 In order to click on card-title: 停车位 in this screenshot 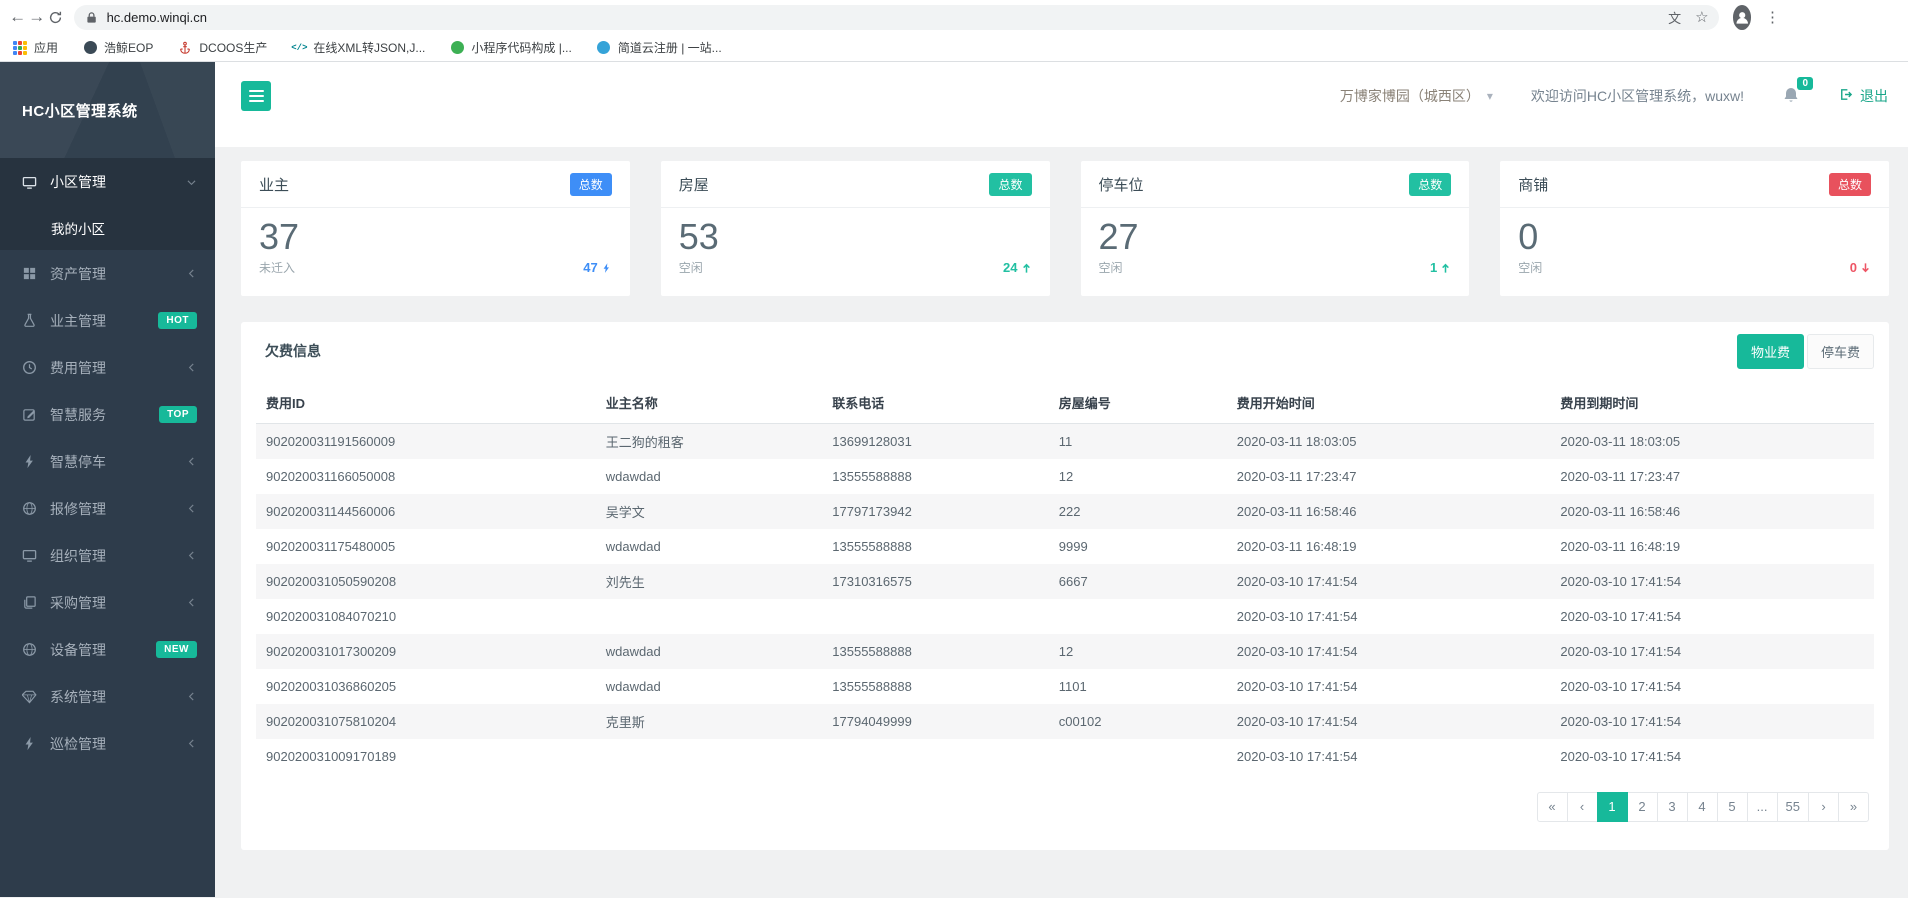, I will do `click(1121, 185)`.